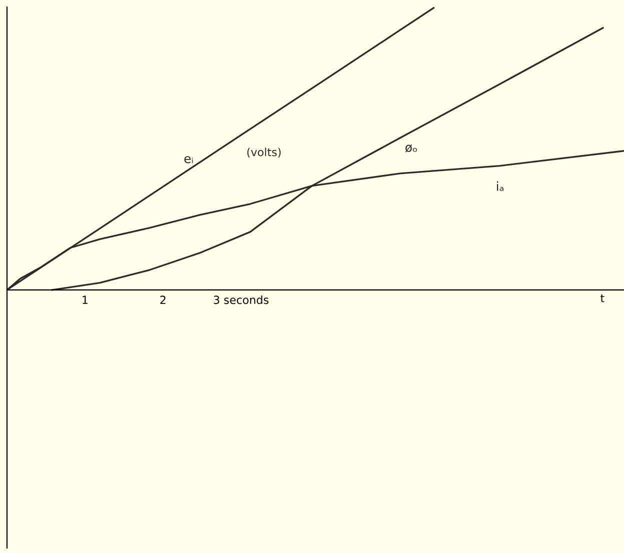 The image size is (624, 553). Describe the element at coordinates (602, 298) in the screenshot. I see `x-axis-title: t` at that location.